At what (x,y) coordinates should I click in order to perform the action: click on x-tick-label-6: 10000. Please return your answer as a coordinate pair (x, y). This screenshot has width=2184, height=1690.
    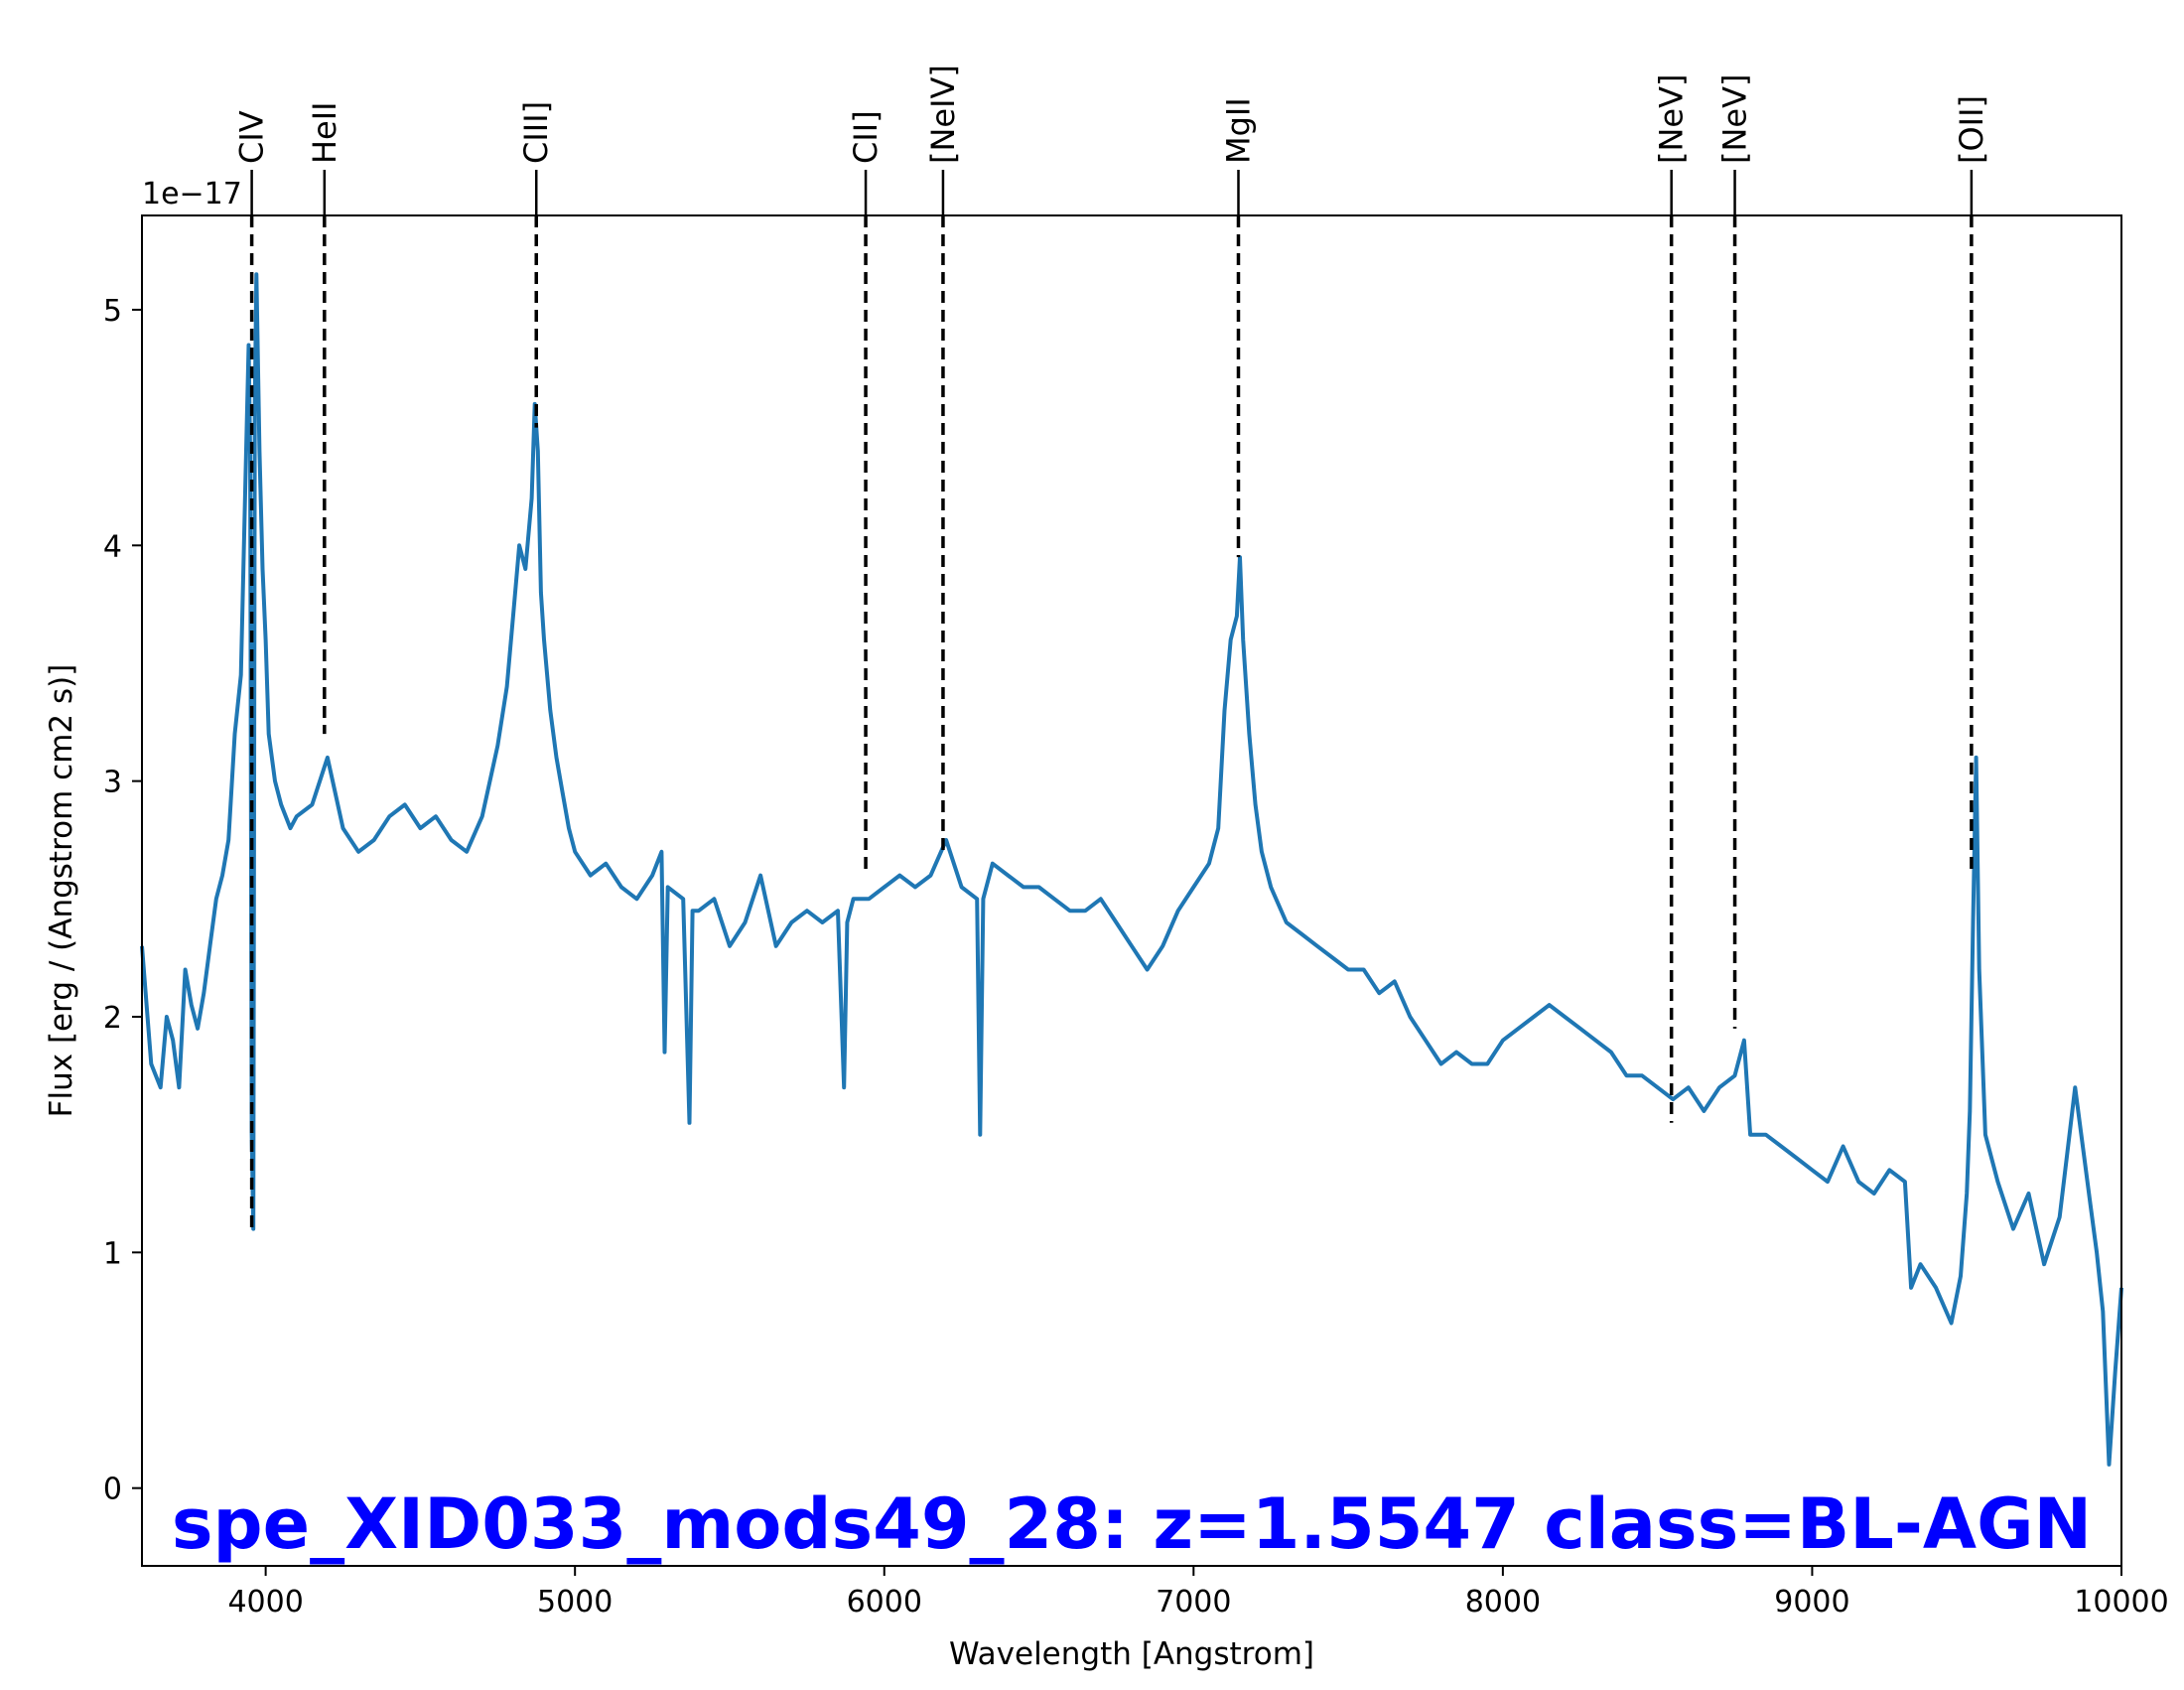
    Looking at the image, I should click on (2121, 1602).